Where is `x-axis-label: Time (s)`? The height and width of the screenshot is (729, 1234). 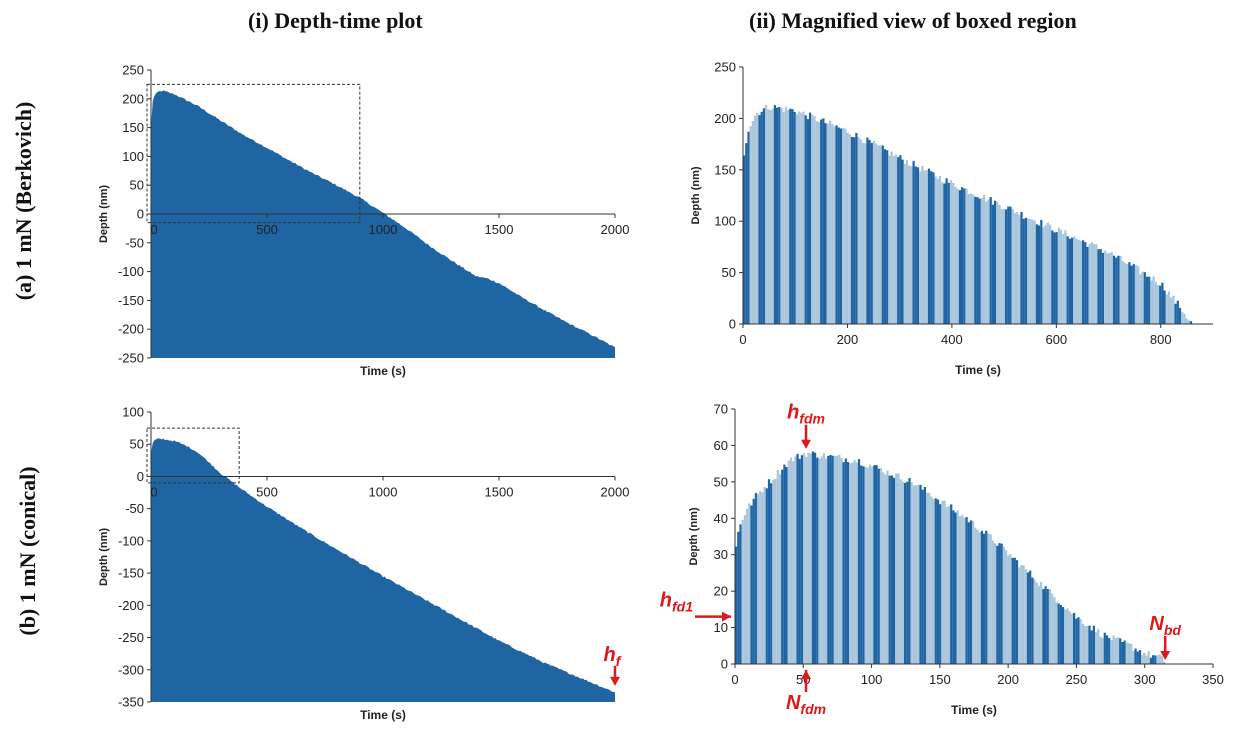
x-axis-label: Time (s) is located at coordinates (383, 715).